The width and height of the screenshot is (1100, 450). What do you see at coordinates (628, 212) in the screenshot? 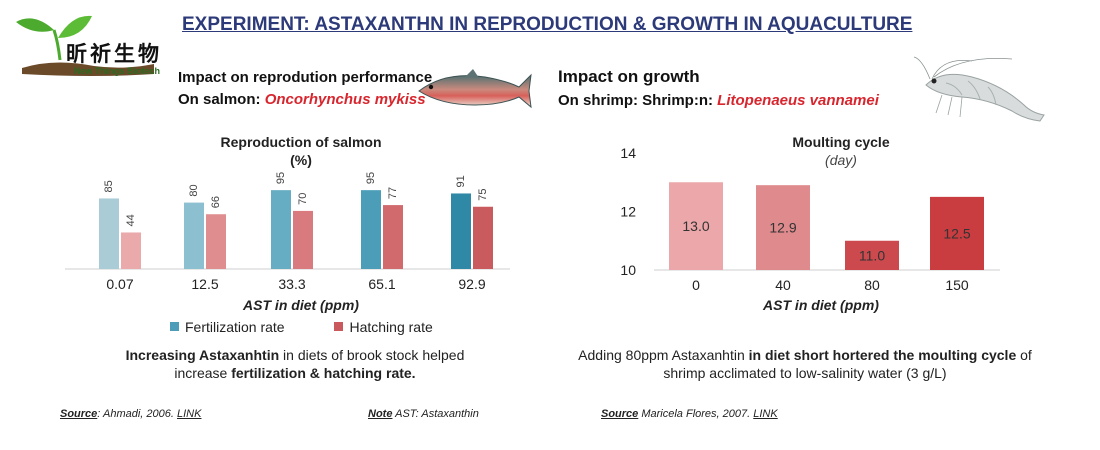
I see `y-tick-label: 12` at bounding box center [628, 212].